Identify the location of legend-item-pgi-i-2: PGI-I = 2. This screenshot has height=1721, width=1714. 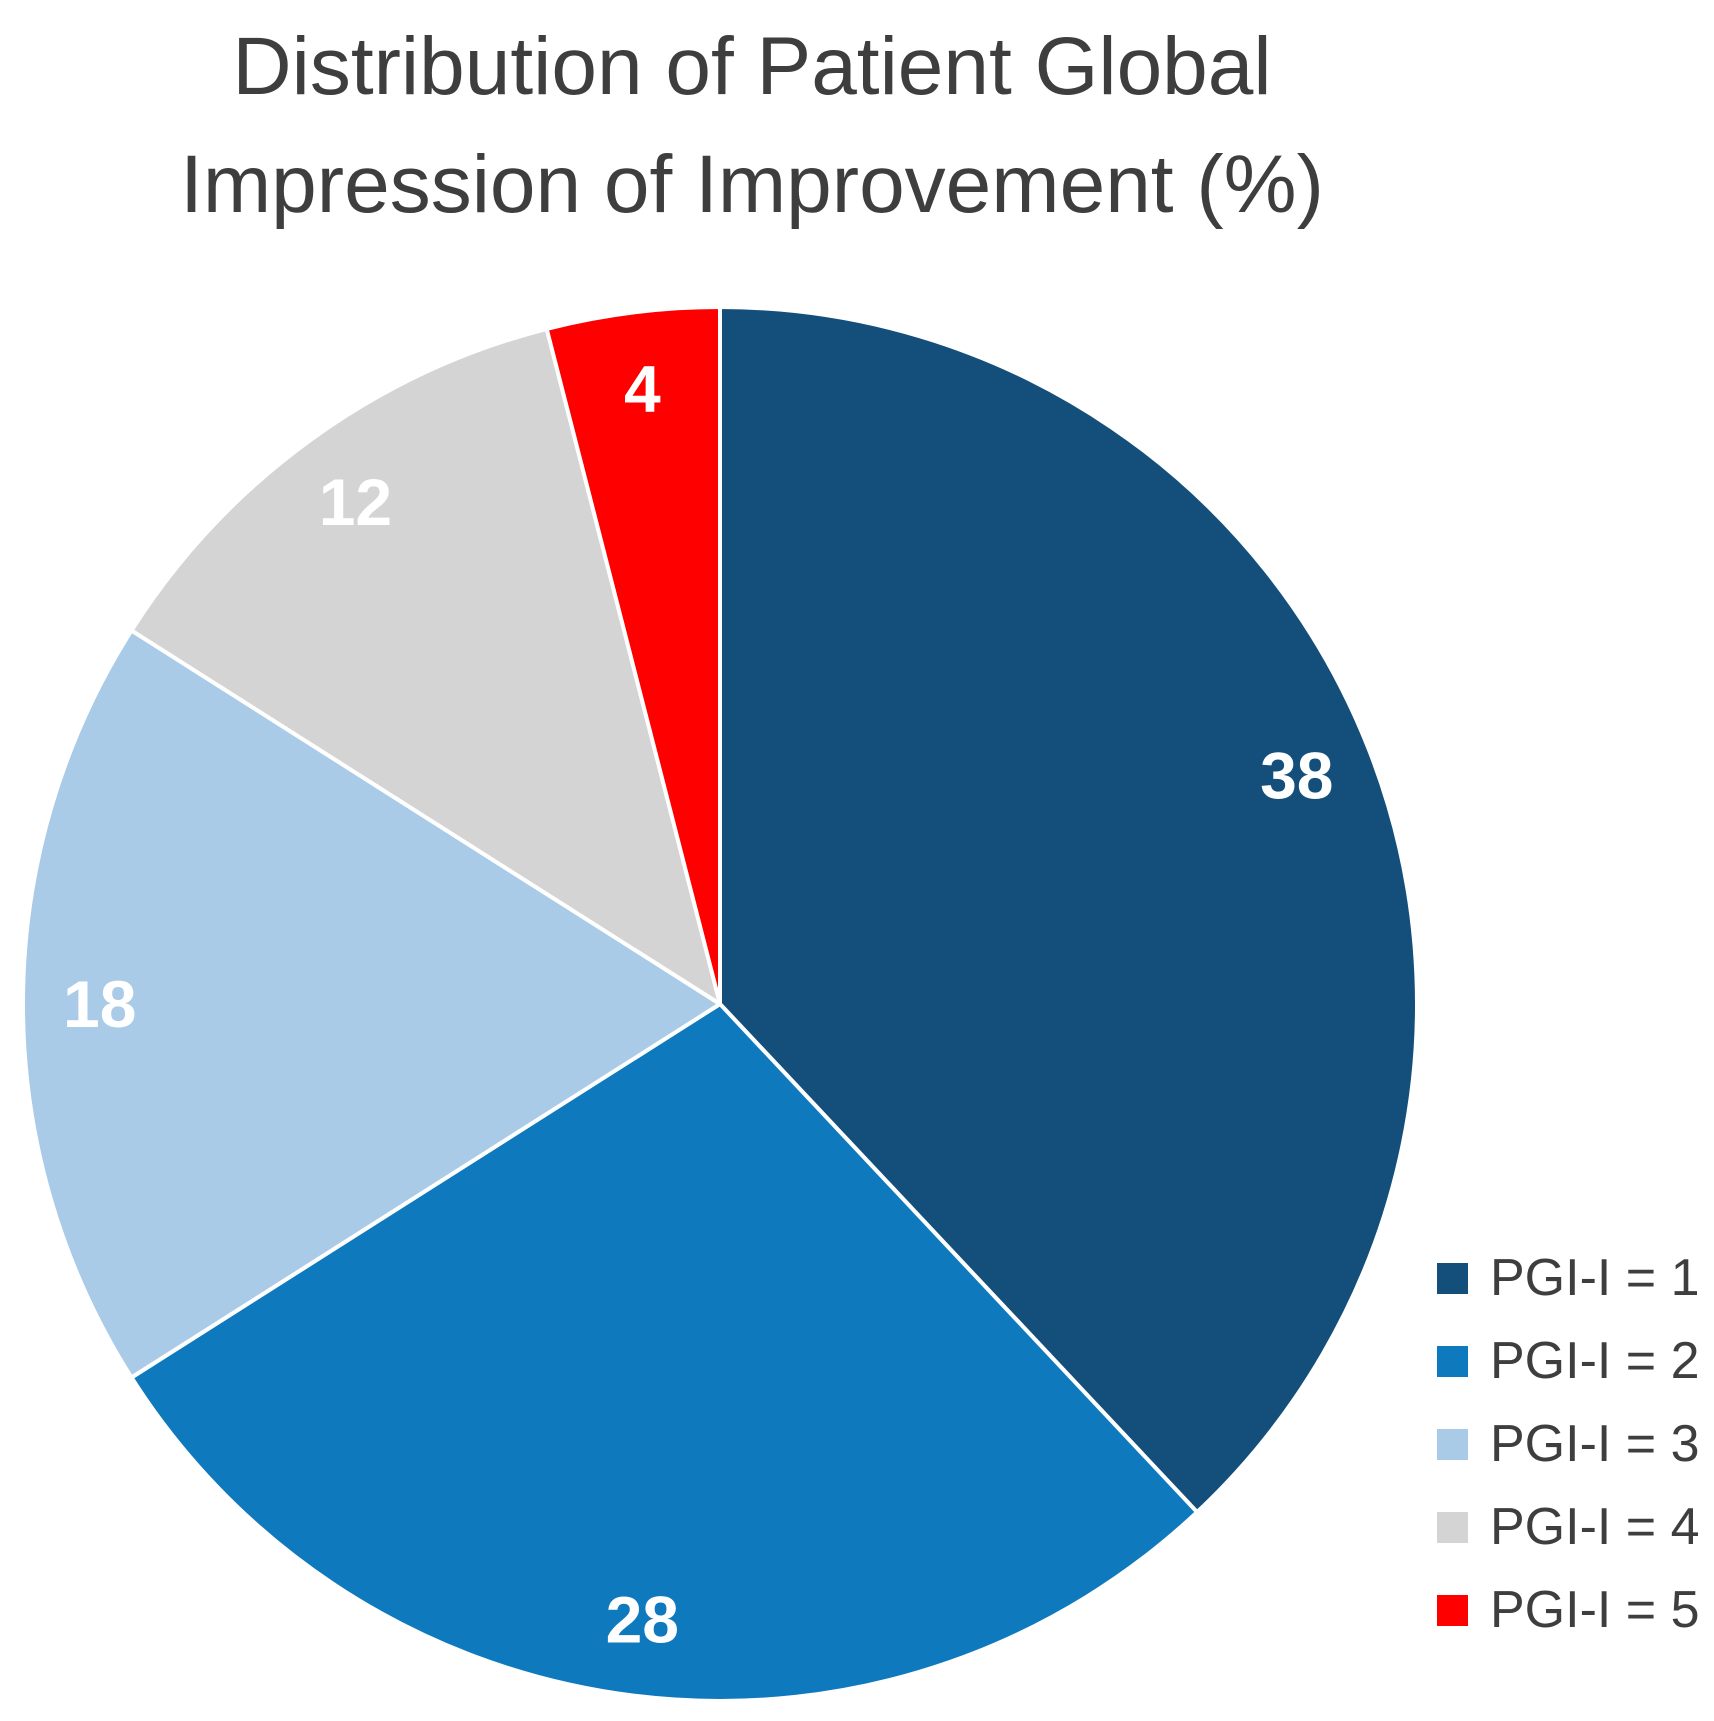
(1568, 1361).